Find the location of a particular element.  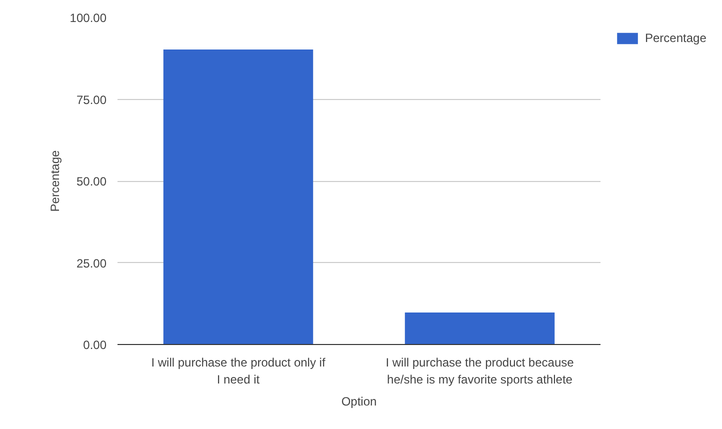

y-tick-label: 25.00 is located at coordinates (91, 263).